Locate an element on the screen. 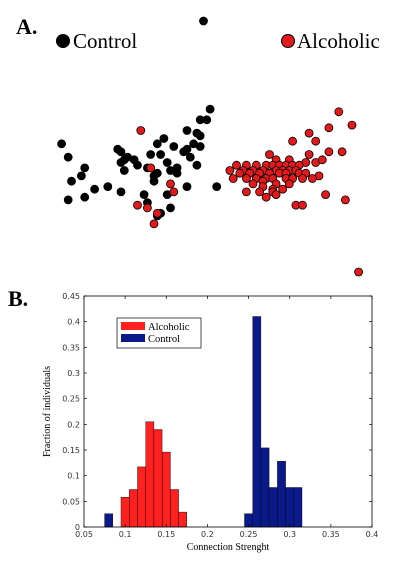 The image size is (400, 571). x-tick-label: 0.25 is located at coordinates (249, 534).